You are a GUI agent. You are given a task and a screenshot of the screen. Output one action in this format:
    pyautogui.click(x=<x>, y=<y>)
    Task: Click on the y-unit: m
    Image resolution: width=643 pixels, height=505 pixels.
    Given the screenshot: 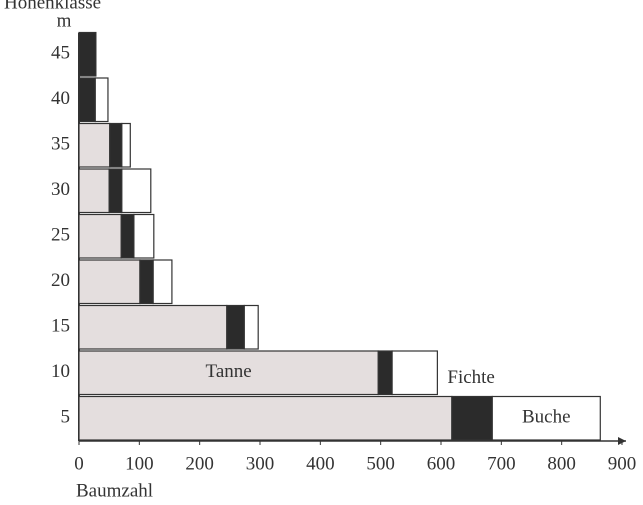 What is the action you would take?
    pyautogui.click(x=64, y=20)
    